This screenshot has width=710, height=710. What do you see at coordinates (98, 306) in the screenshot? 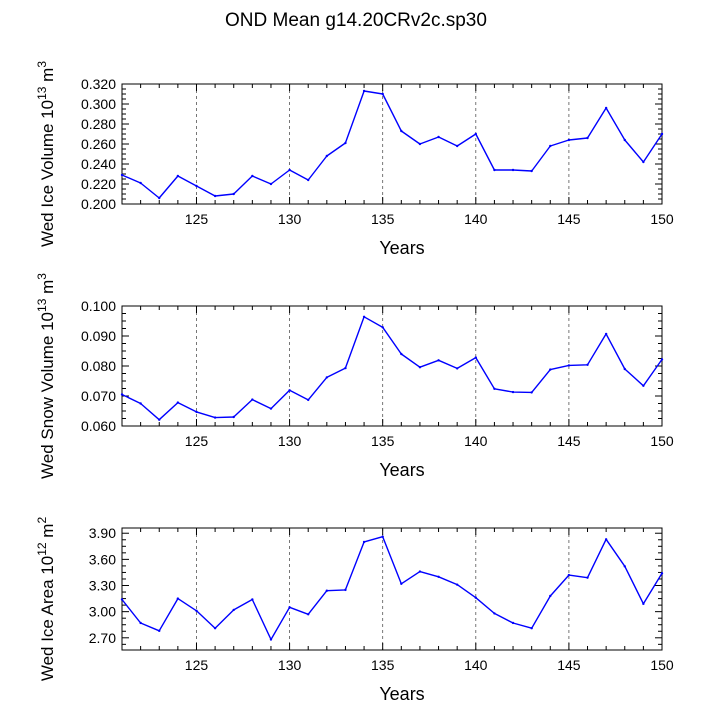
I see `y-tick-label: 0.100` at bounding box center [98, 306].